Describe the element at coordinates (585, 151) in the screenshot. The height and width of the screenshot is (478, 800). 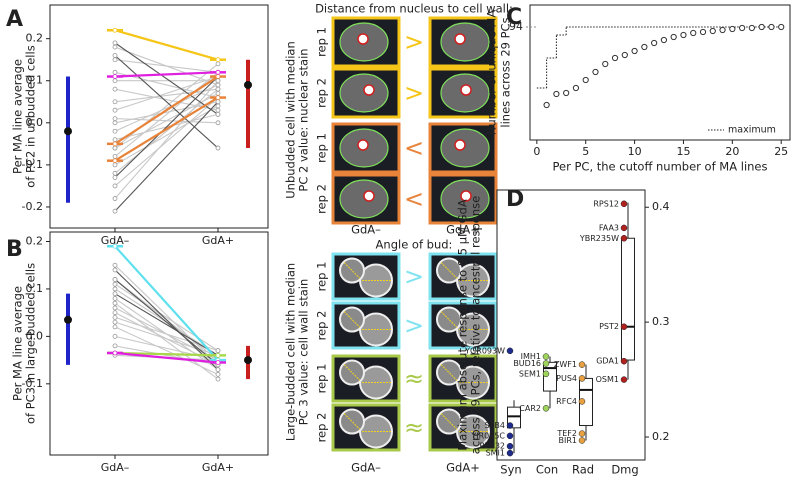
I see `x-tick-label: 5` at that location.